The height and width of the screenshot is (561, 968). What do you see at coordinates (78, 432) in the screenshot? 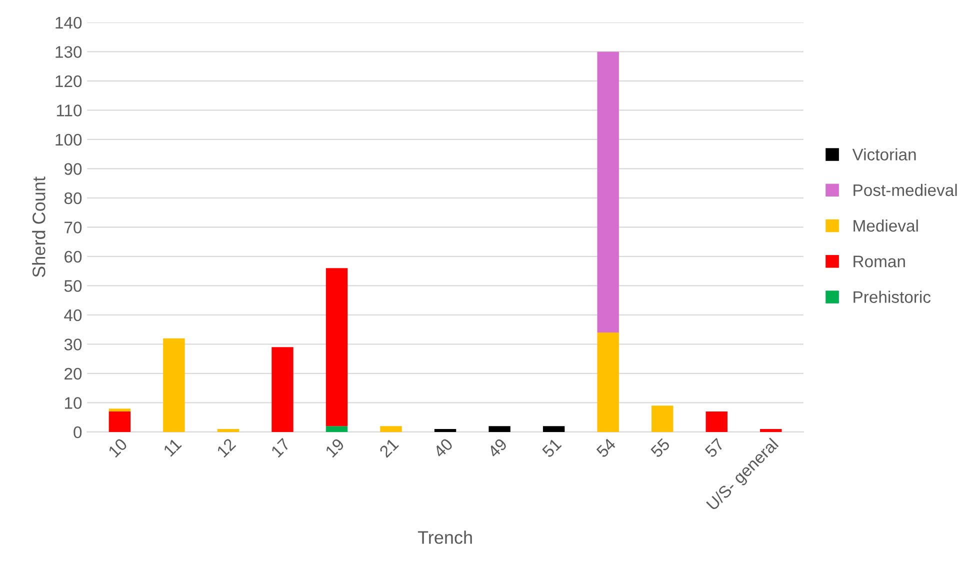
I see `y-tick-label: 0` at bounding box center [78, 432].